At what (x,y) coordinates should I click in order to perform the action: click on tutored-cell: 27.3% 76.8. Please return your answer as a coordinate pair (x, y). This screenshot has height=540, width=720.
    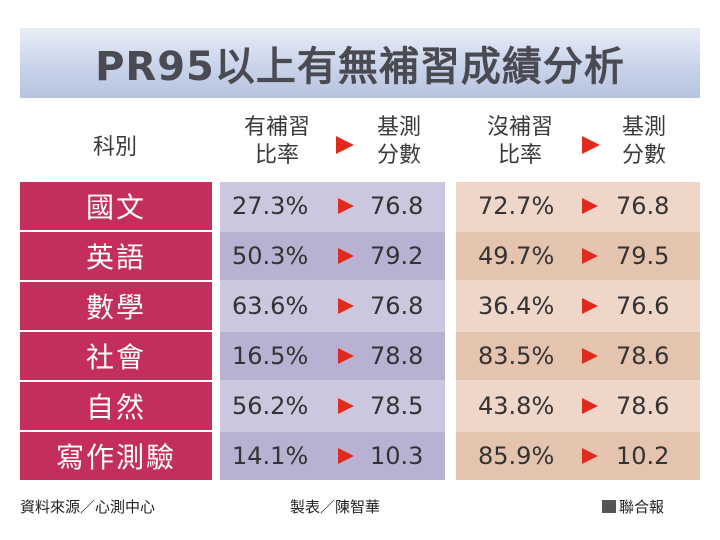
    Looking at the image, I should click on (332, 206).